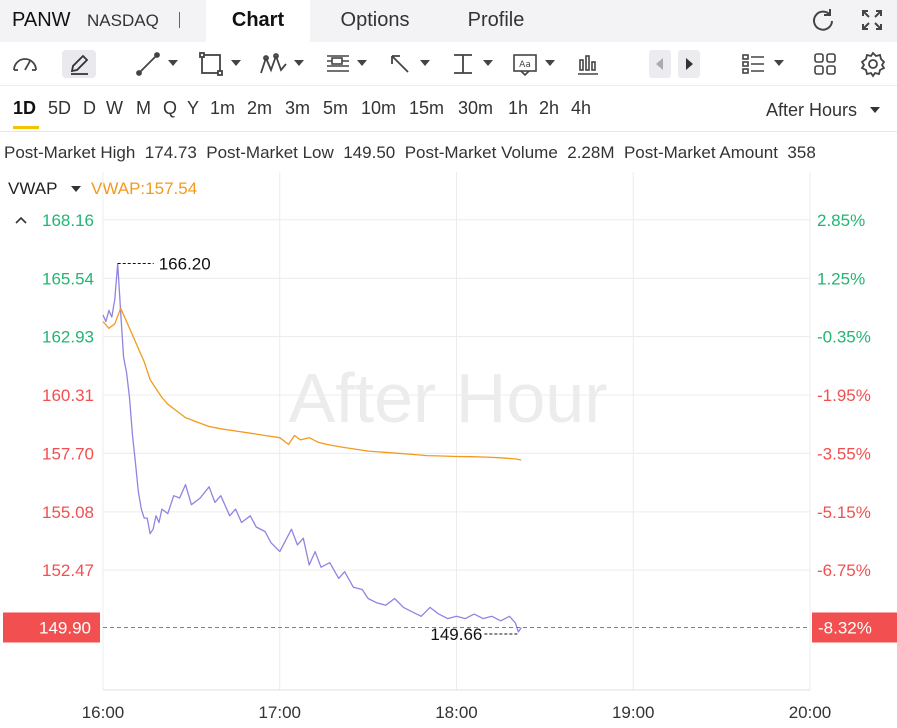 This screenshot has width=897, height=728. Describe the element at coordinates (236, 63) in the screenshot. I see `rectangle-dropdown-icon` at that location.